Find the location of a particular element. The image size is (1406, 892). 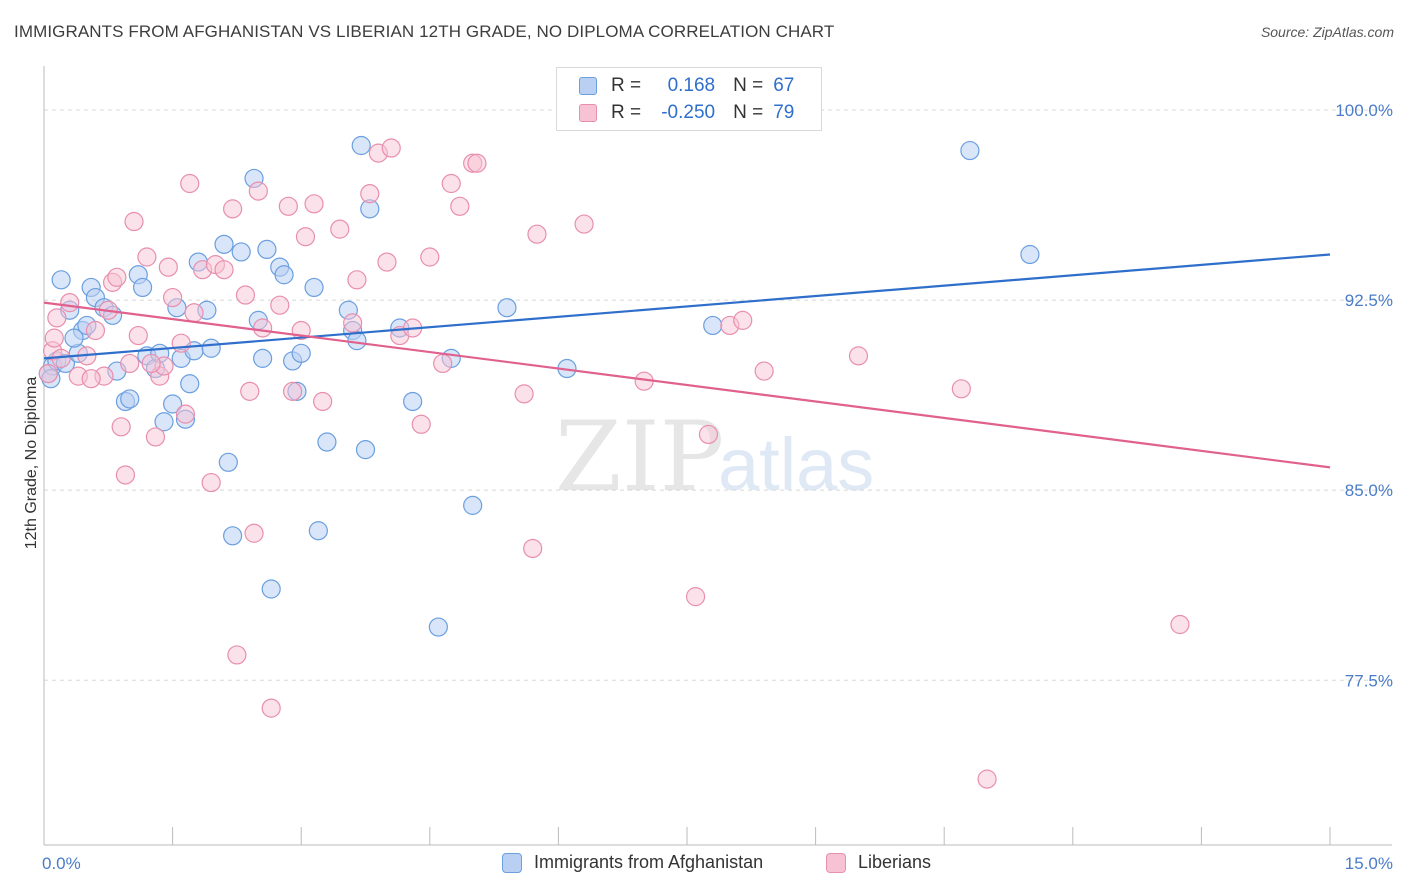

x-ticks: 0.0% 15.0% is located at coordinates (717, 863).